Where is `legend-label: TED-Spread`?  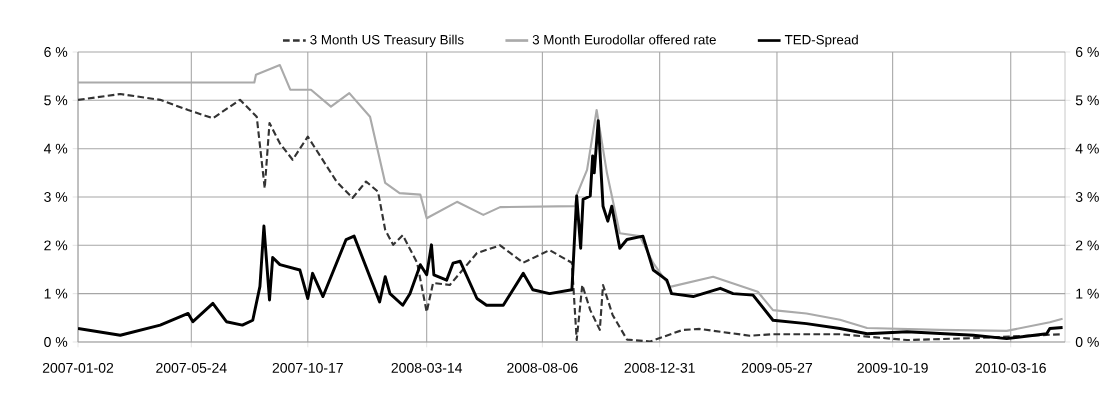 legend-label: TED-Spread is located at coordinates (821, 41).